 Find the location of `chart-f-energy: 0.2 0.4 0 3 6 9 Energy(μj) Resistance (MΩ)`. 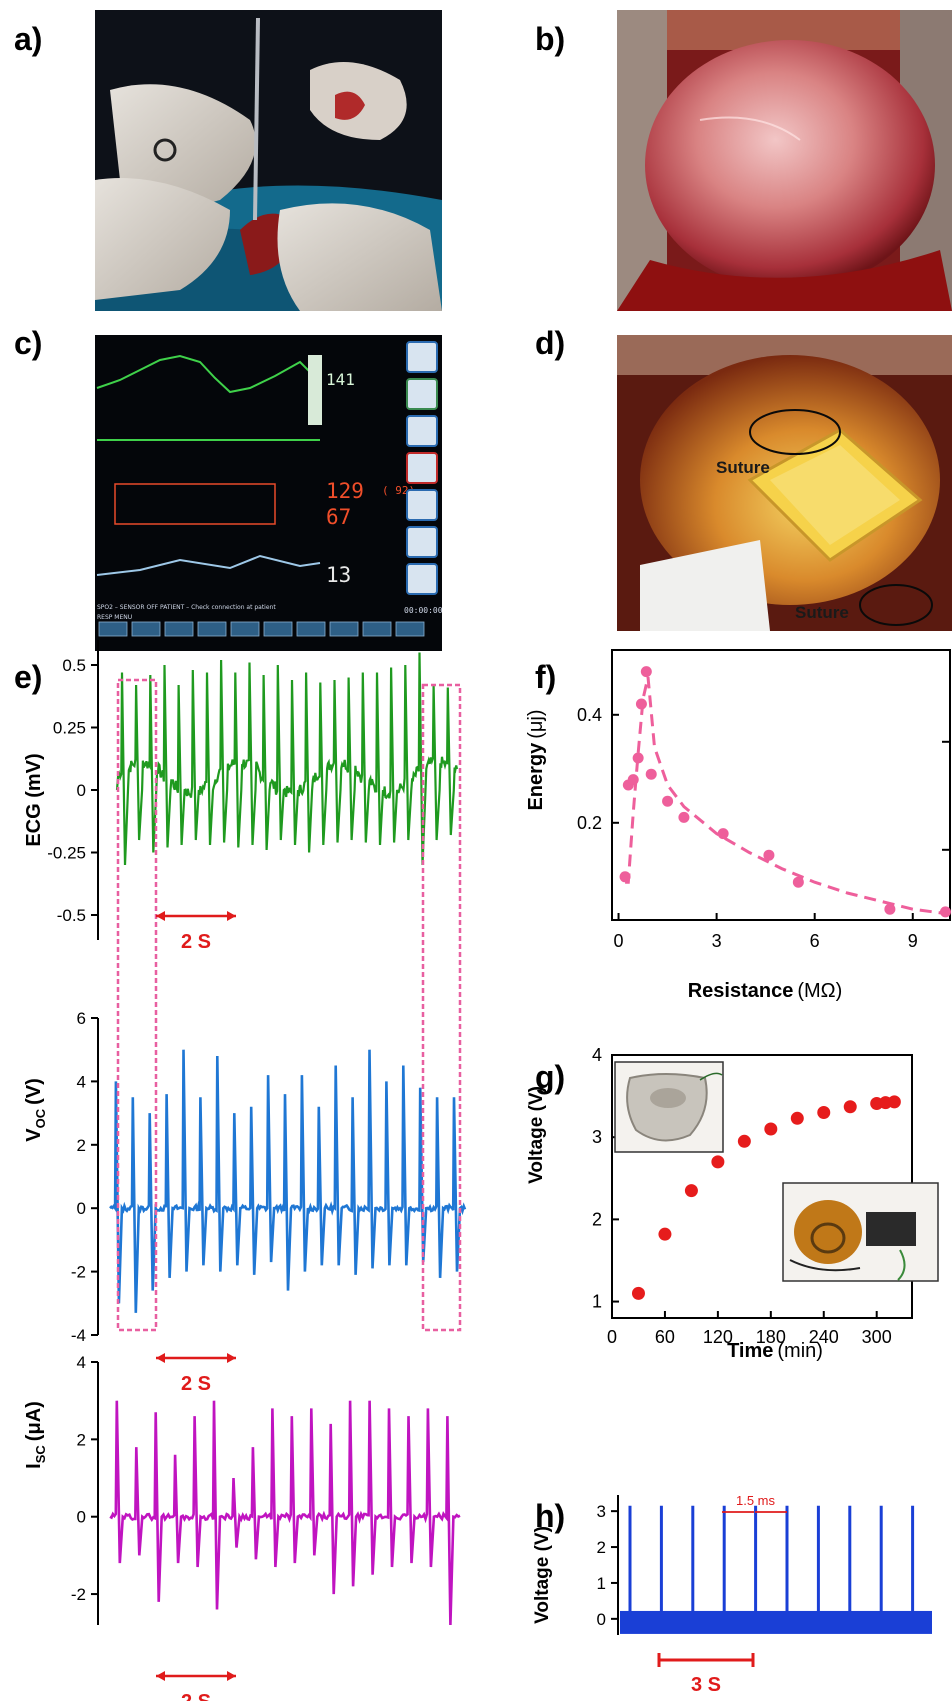

chart-f-energy: 0.2 0.4 0 3 6 9 Energy(μj) Resistance (MΩ) is located at coordinates (738, 826).